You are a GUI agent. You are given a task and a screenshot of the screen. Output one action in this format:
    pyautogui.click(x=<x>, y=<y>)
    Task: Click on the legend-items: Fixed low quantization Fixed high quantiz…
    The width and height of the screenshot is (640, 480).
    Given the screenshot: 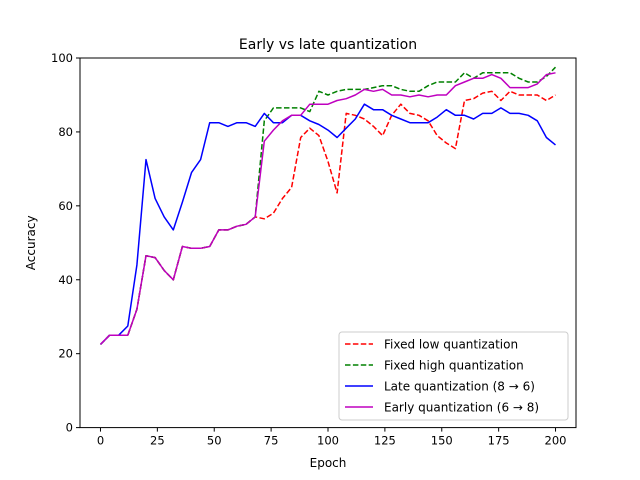 What is the action you would take?
    pyautogui.click(x=442, y=376)
    